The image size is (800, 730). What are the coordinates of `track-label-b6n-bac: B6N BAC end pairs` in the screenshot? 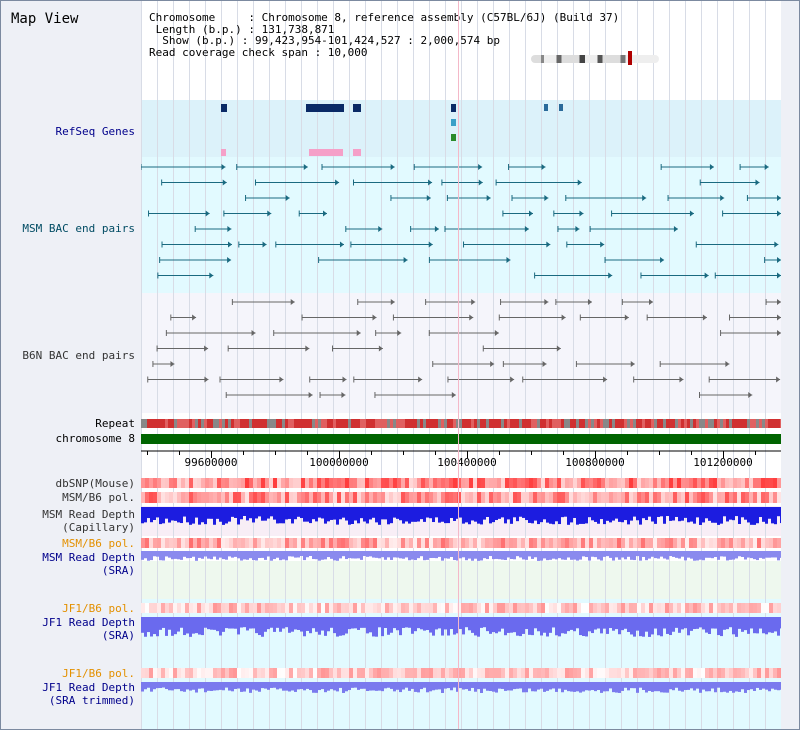 It's located at (78, 355).